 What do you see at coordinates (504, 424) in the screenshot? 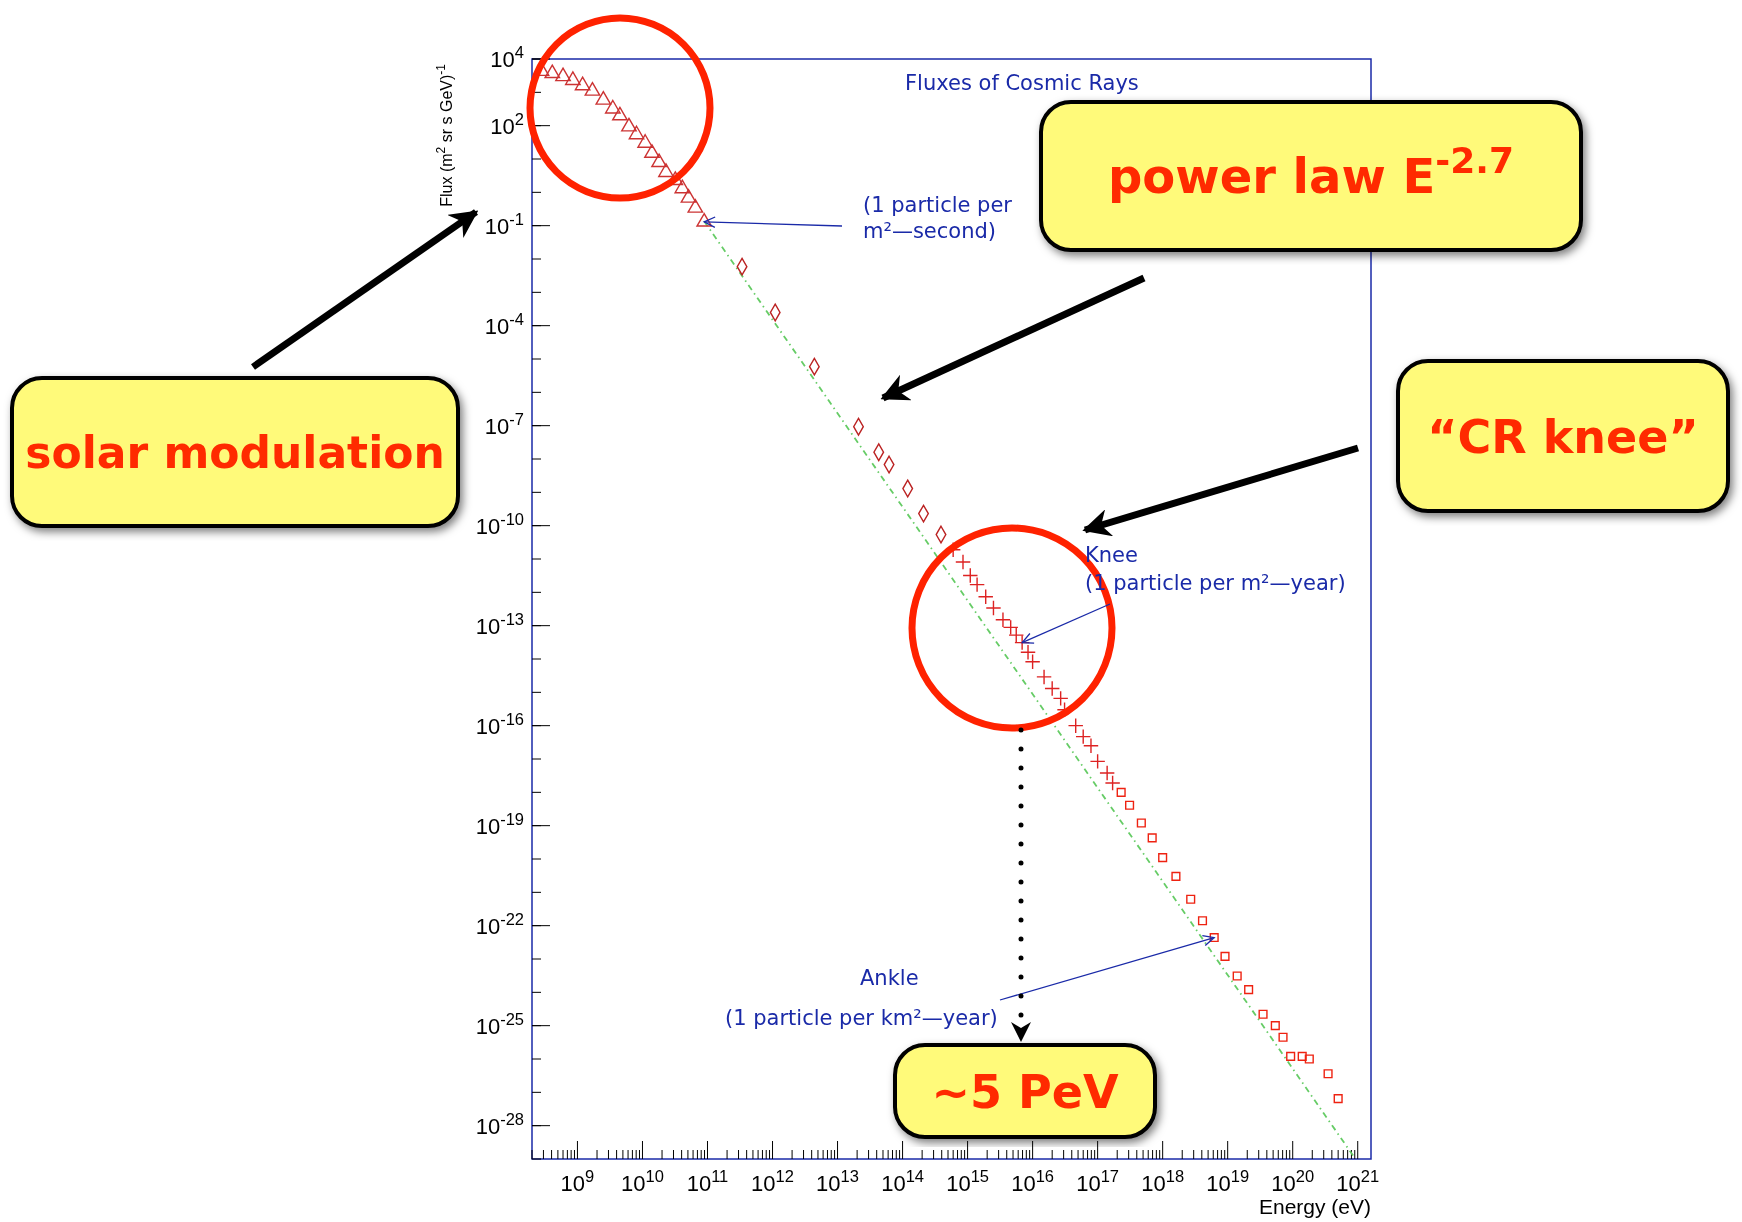
I see `y-tick-label: 10$^{-7}$` at bounding box center [504, 424].